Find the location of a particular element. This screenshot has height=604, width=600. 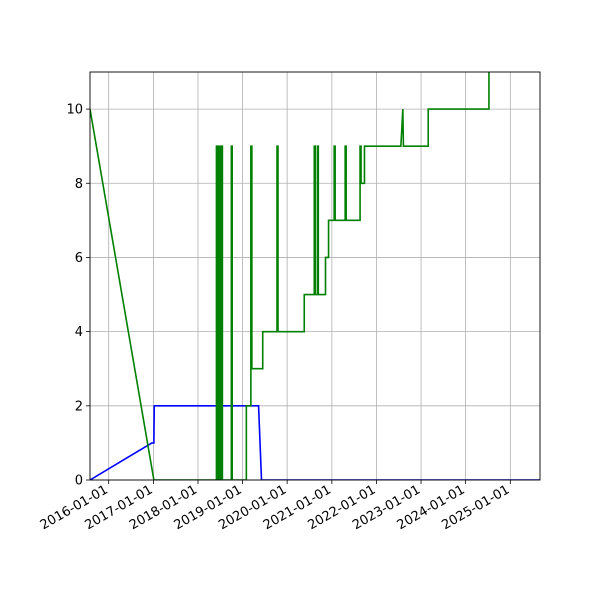

y-tick-label: 6 is located at coordinates (79, 258).